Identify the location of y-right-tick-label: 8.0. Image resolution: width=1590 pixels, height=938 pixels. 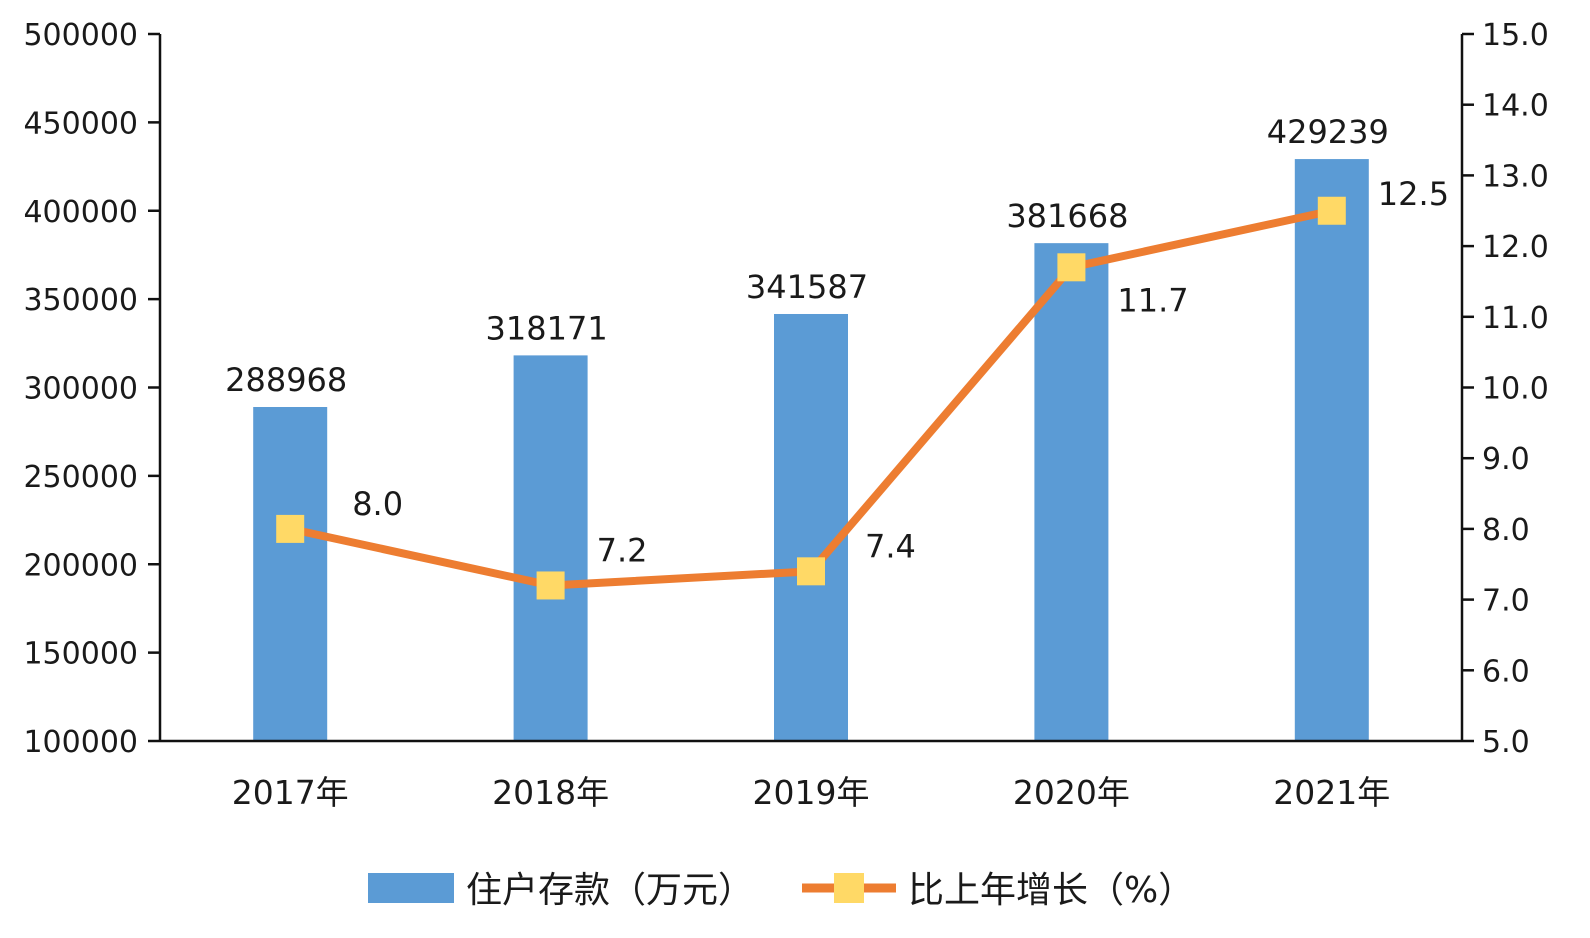
(1506, 530).